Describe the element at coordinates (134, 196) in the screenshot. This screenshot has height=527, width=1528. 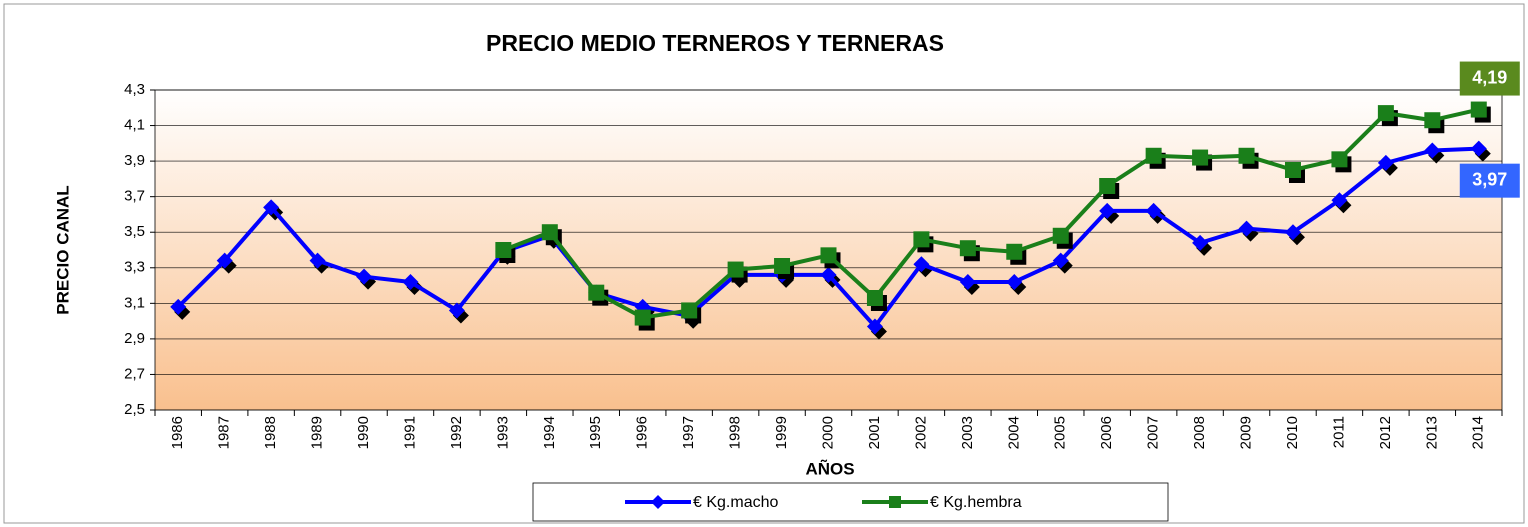
I see `y-tick-label: 3,7` at that location.